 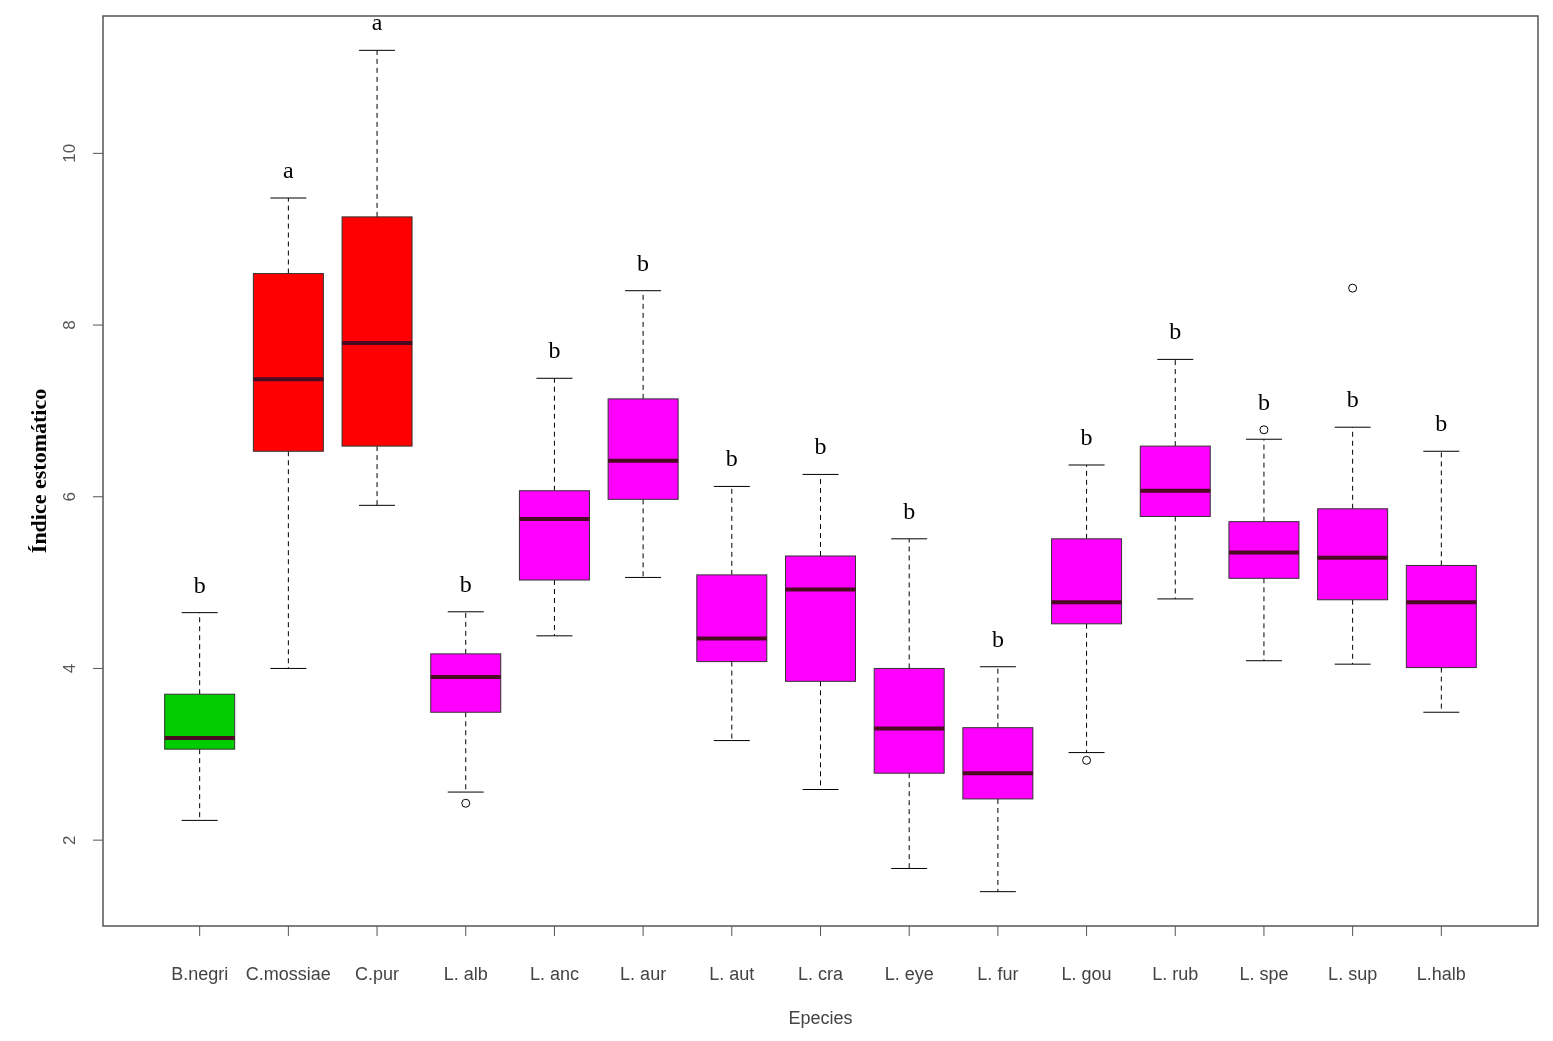 I want to click on x-tick-label: C.pur, so click(x=377, y=974).